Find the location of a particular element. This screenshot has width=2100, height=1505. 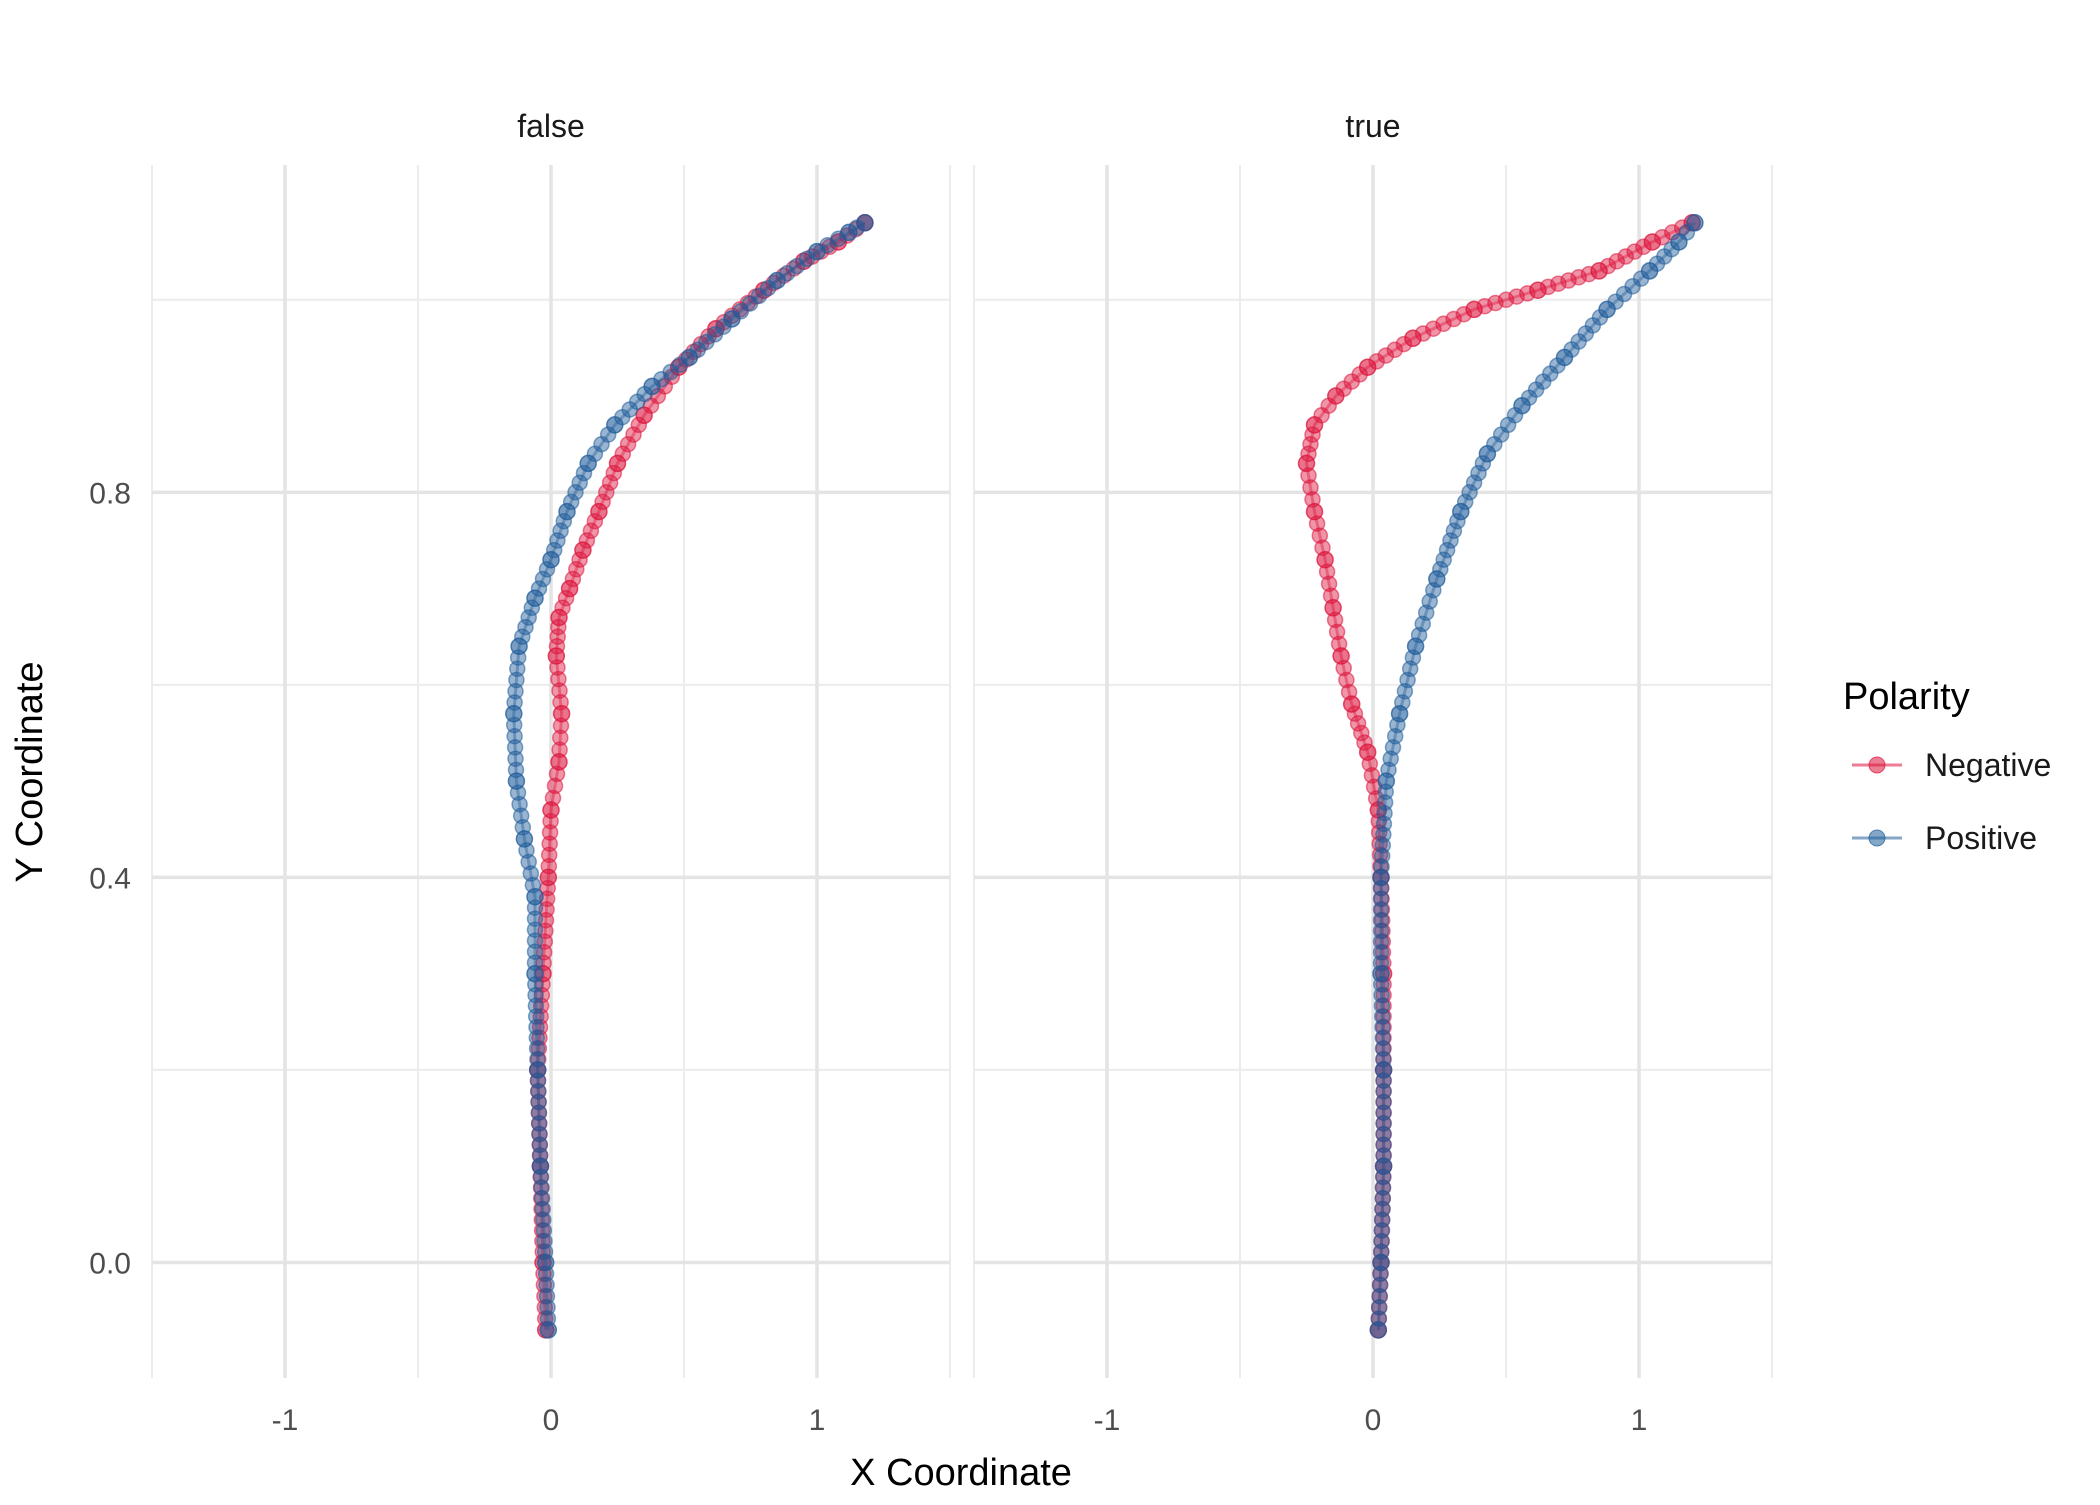

legend: Polarity Negative Positive is located at coordinates (1947, 766).